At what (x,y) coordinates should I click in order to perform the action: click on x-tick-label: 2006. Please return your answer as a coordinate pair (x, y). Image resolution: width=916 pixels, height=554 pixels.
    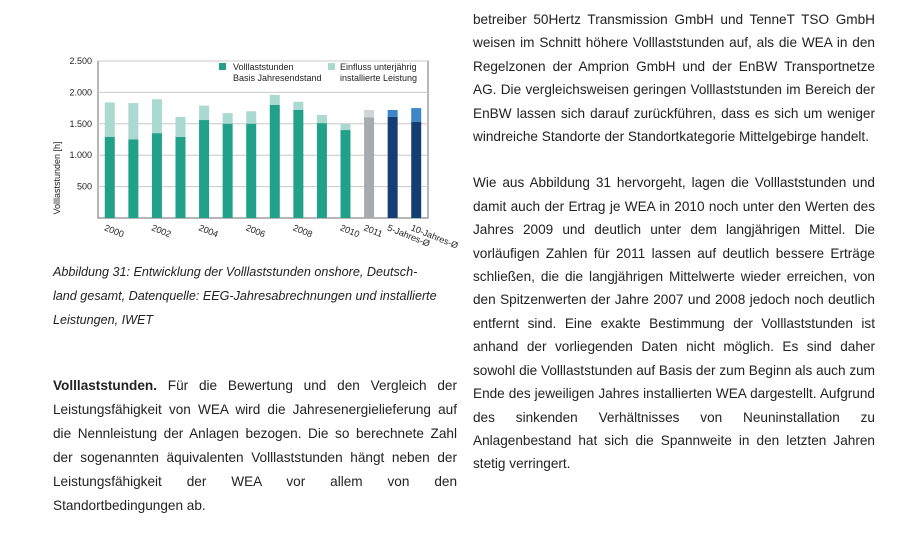
    Looking at the image, I should click on (255, 231).